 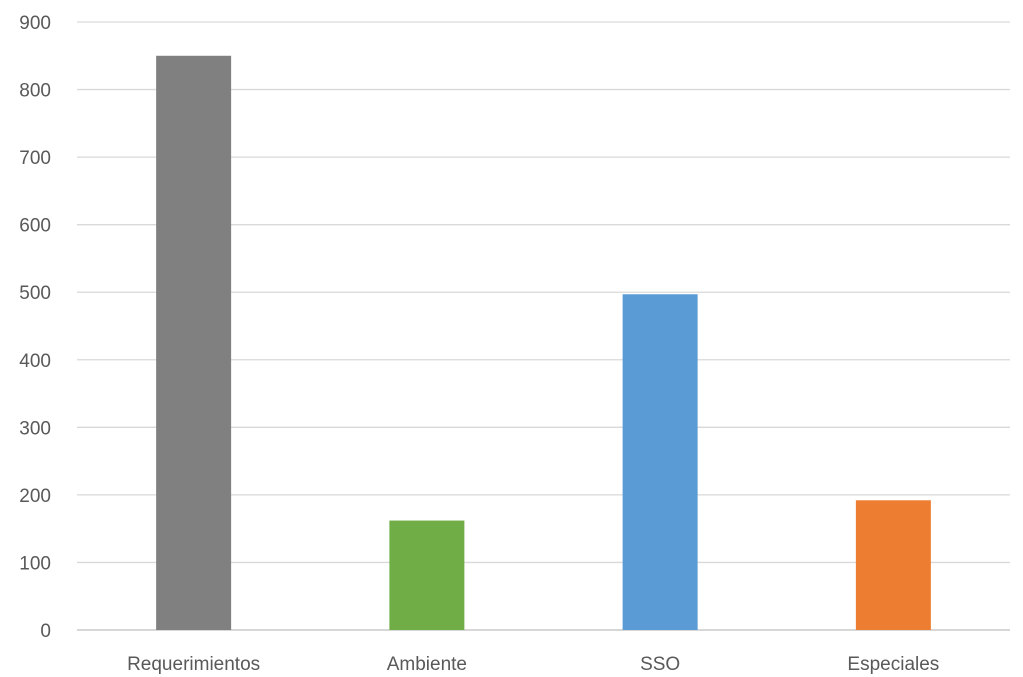 What do you see at coordinates (427, 575) in the screenshot?
I see `bar-ambiente` at bounding box center [427, 575].